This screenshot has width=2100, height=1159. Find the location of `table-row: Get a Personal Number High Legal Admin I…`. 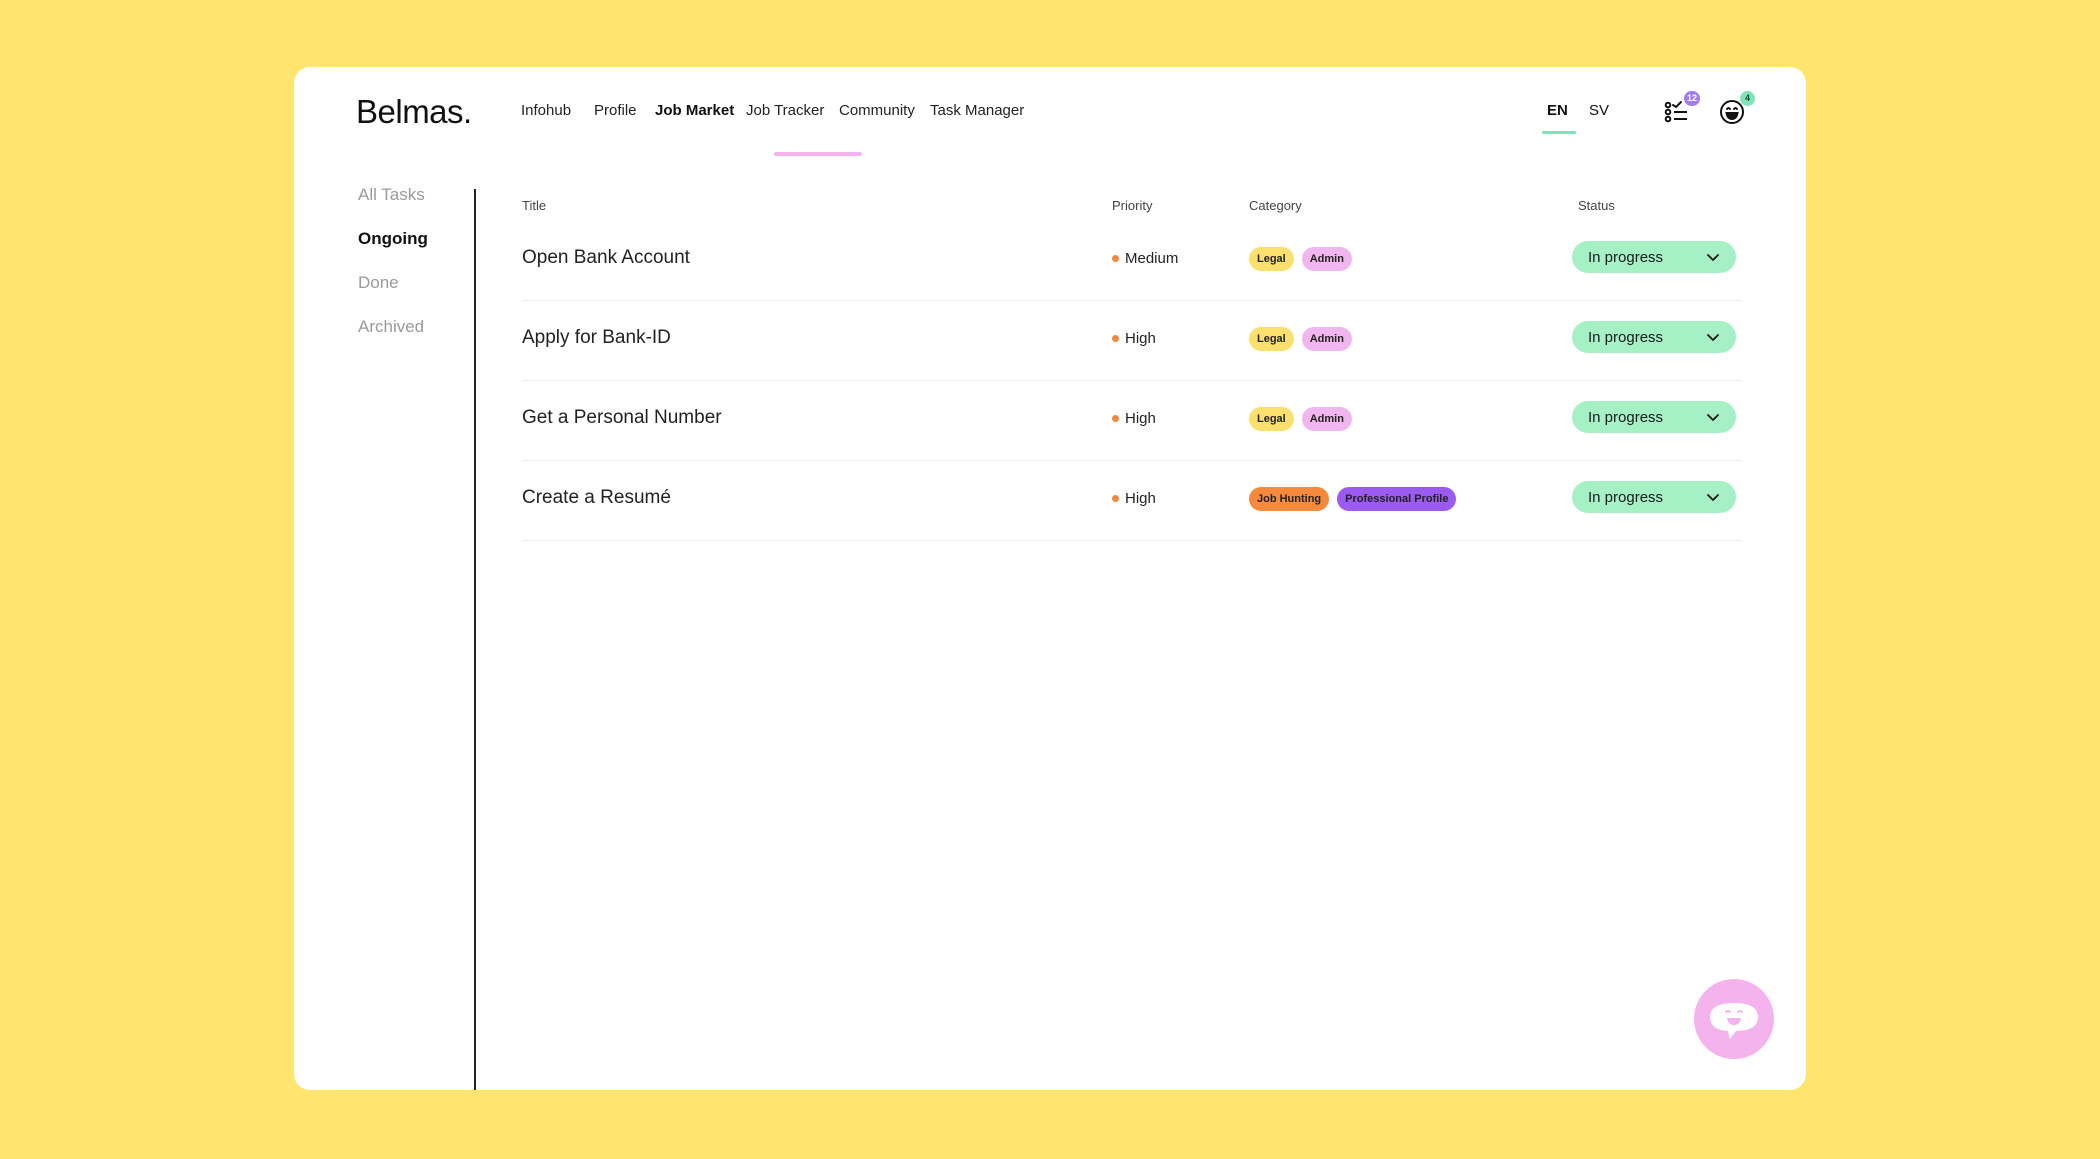

table-row: Get a Personal Number High Legal Admin I… is located at coordinates (1132, 421).